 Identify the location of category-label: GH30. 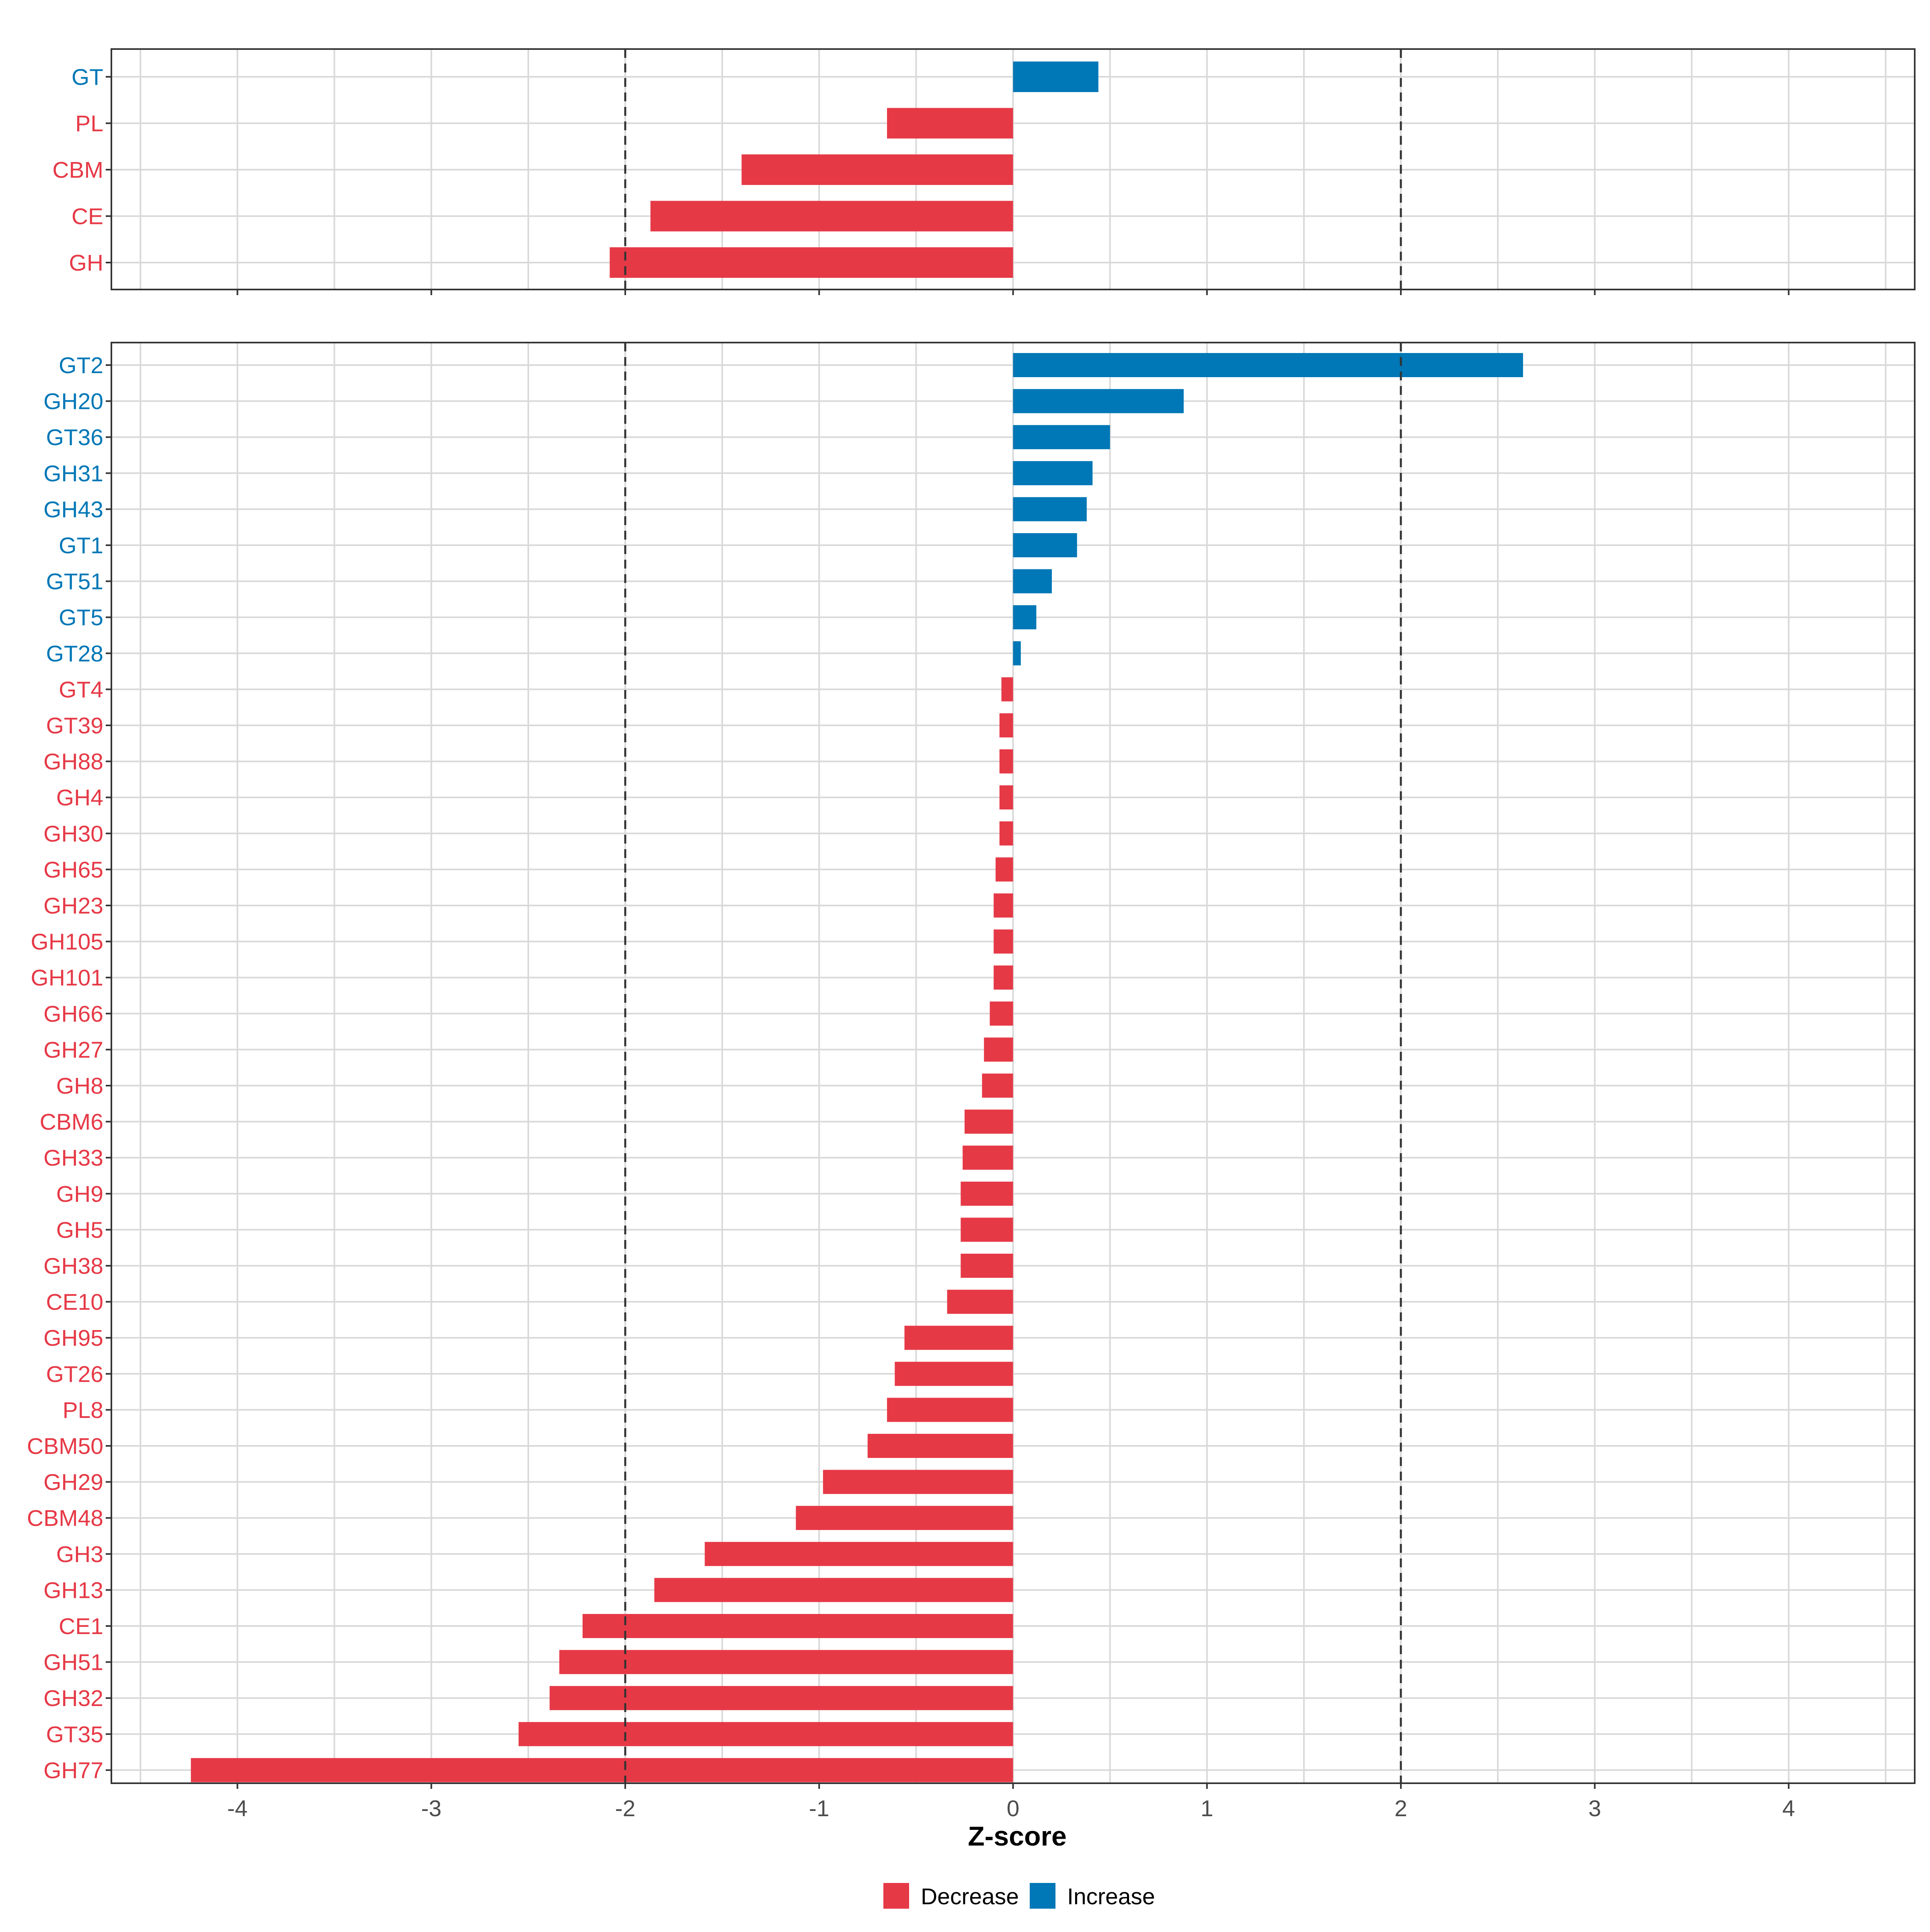
(73, 834).